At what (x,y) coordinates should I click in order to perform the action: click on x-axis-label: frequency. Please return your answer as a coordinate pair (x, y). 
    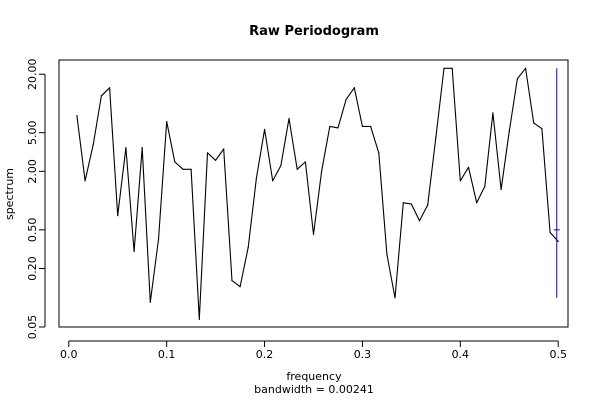
    Looking at the image, I should click on (314, 376).